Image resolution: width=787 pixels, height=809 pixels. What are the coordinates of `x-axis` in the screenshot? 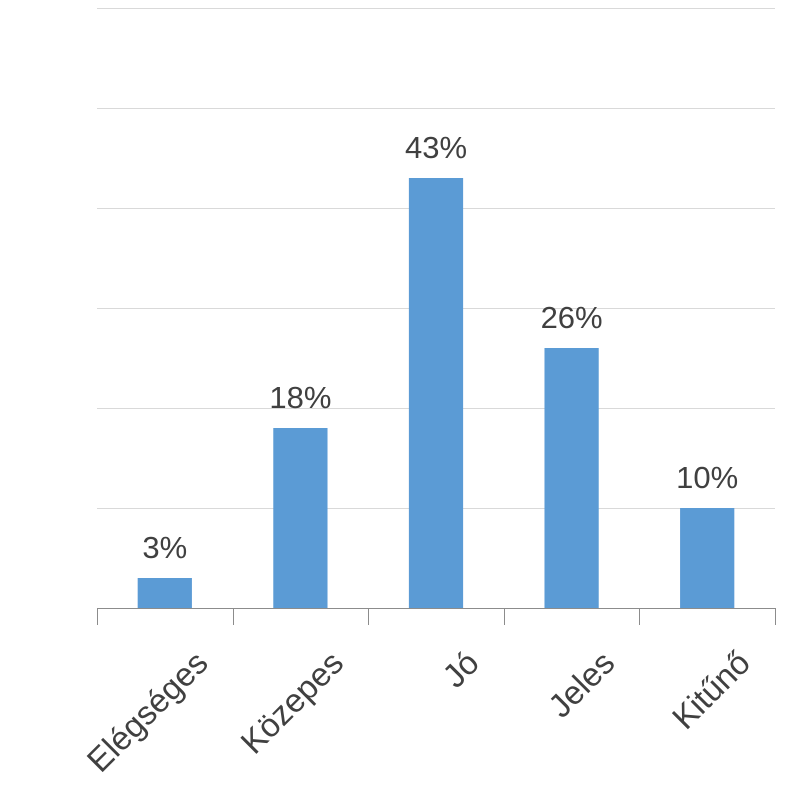 It's located at (436, 616).